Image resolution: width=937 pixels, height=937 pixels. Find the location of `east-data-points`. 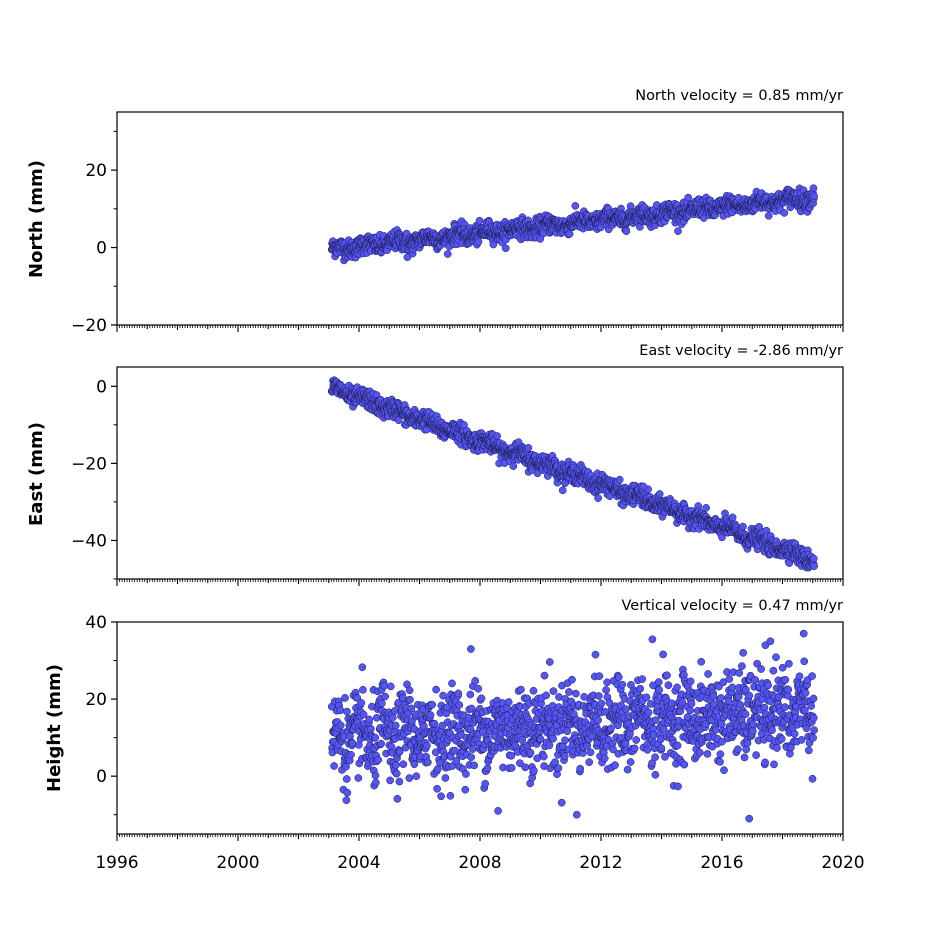

east-data-points is located at coordinates (572, 474).